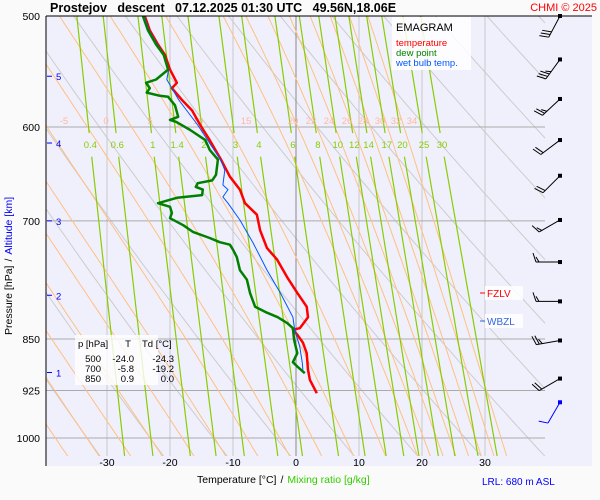 The width and height of the screenshot is (600, 500). Describe the element at coordinates (359, 463) in the screenshot. I see `x-tick-label: 10` at that location.